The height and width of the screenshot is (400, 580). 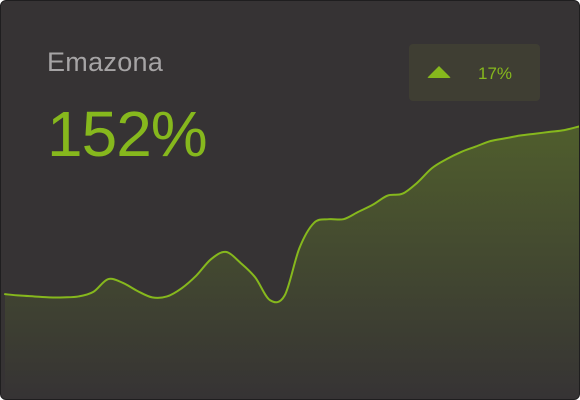 What do you see at coordinates (439, 72) in the screenshot?
I see `triangle-up-icon` at bounding box center [439, 72].